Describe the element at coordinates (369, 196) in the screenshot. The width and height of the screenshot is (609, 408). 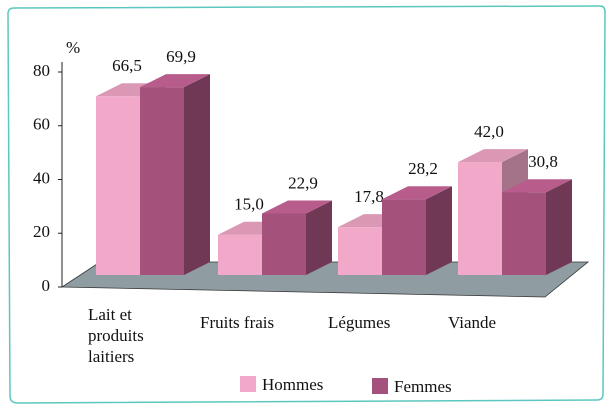
I see `value-label: 17,8` at that location.